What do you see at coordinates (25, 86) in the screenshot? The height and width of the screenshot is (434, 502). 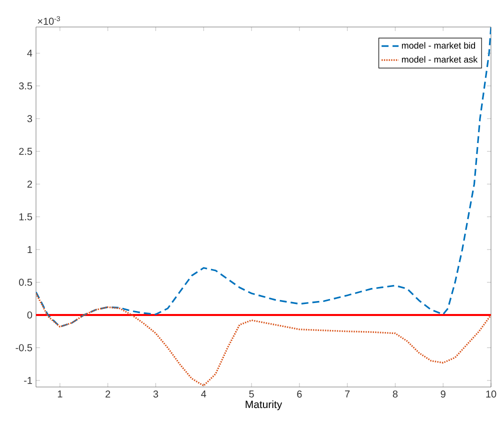 I see `y-tick-label: 3.5` at bounding box center [25, 86].